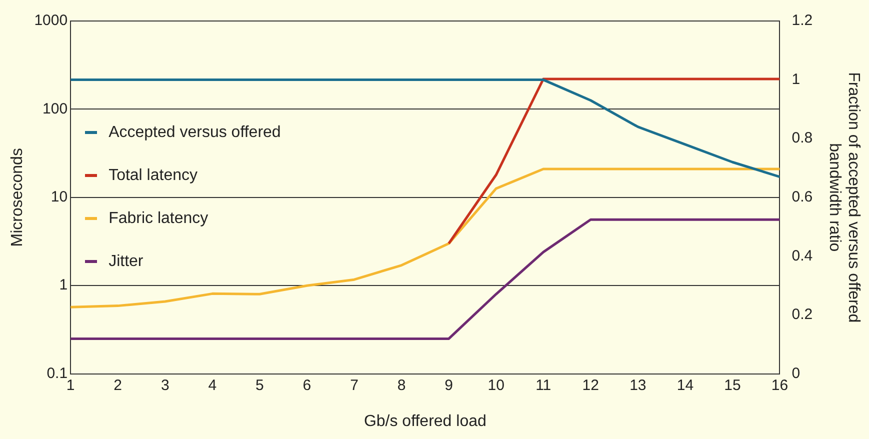 This screenshot has height=439, width=869. I want to click on y-tick-label: 1, so click(63, 285).